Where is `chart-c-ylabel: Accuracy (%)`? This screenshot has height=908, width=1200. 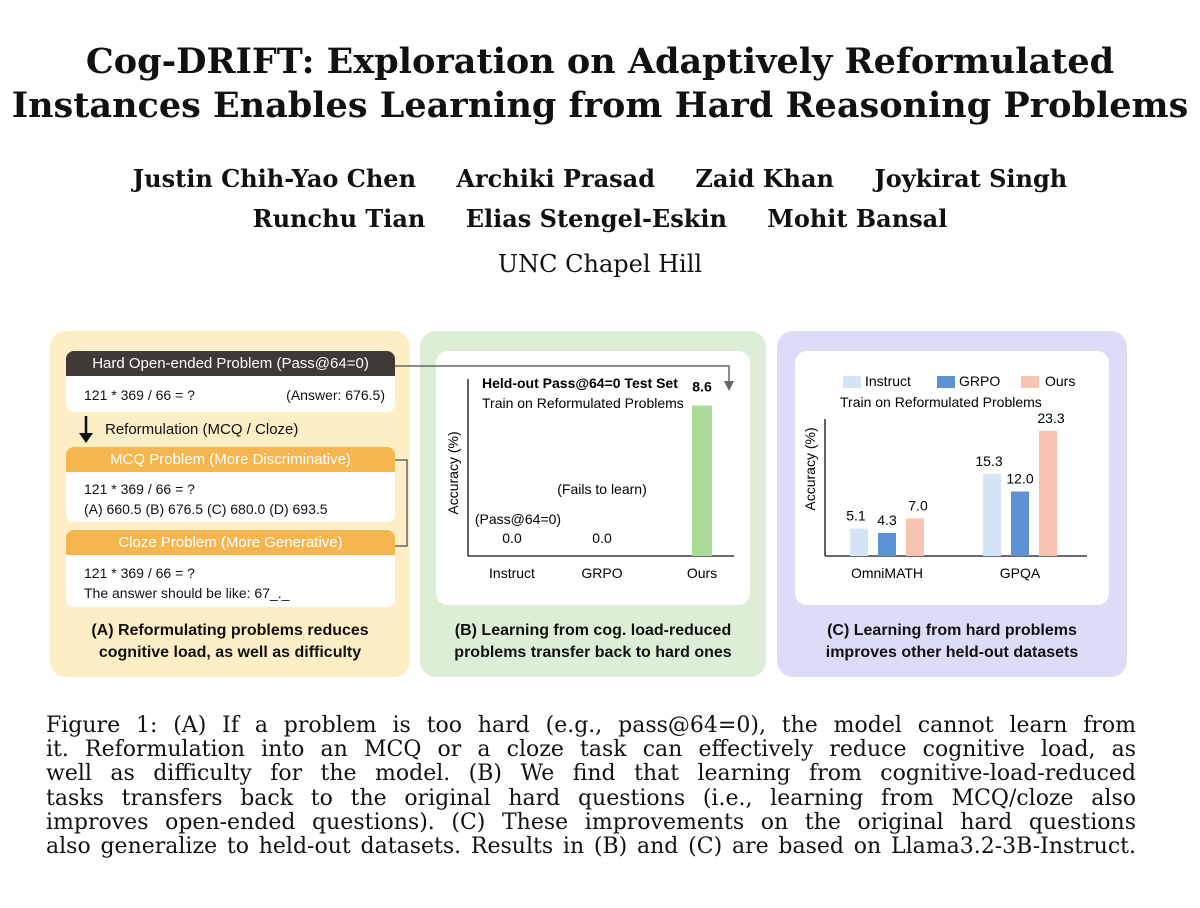 chart-c-ylabel: Accuracy (%) is located at coordinates (810, 468).